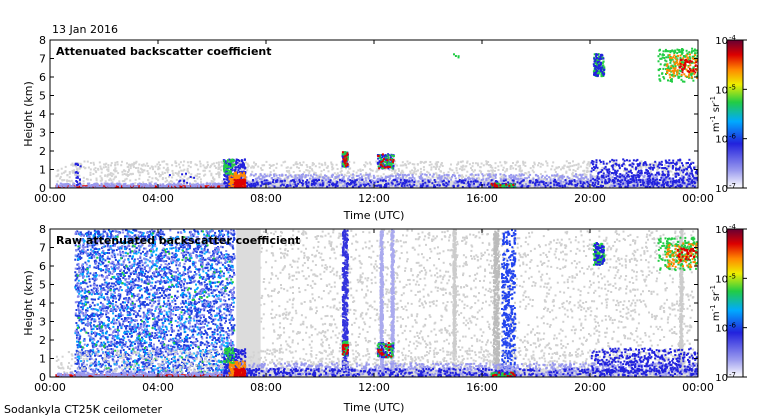 The width and height of the screenshot is (780, 420). Describe the element at coordinates (83, 409) in the screenshot. I see `instrument-label: Sodankyla CT25K ceilometer` at that location.